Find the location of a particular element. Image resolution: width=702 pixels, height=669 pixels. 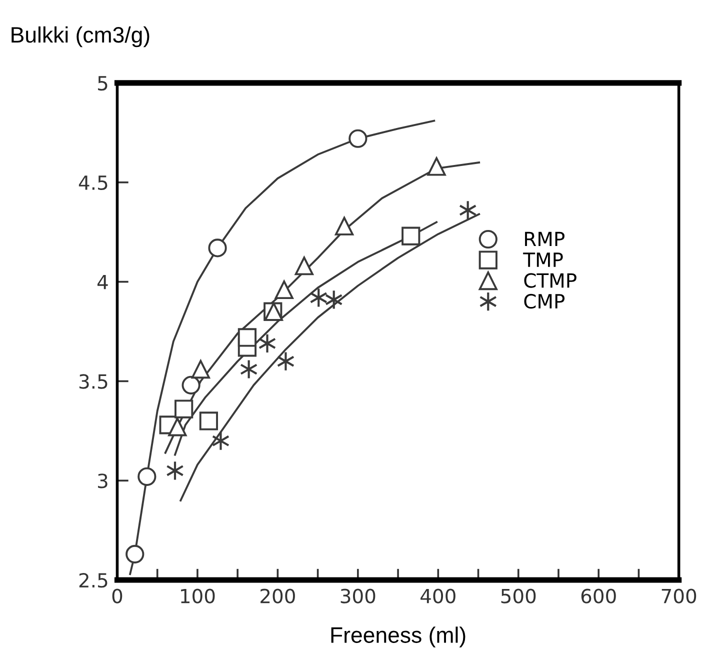

x-tick-label: 300 is located at coordinates (358, 596).